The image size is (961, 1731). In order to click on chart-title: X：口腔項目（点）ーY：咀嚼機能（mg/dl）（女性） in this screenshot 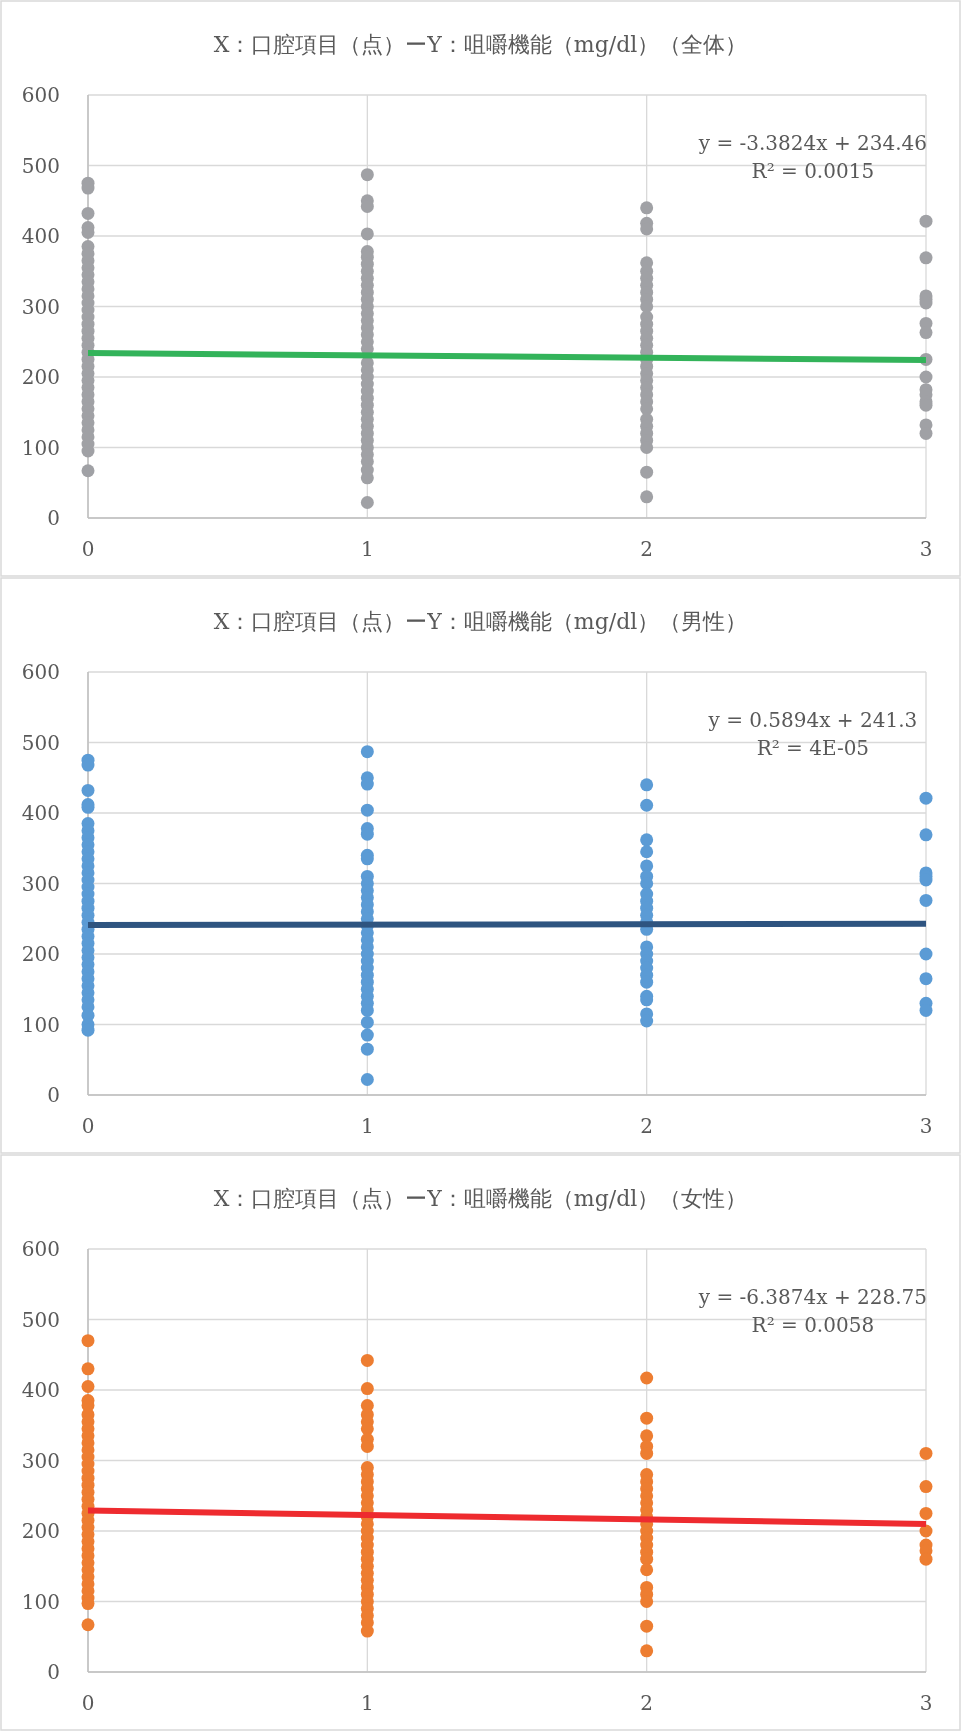, I will do `click(480, 1198)`.